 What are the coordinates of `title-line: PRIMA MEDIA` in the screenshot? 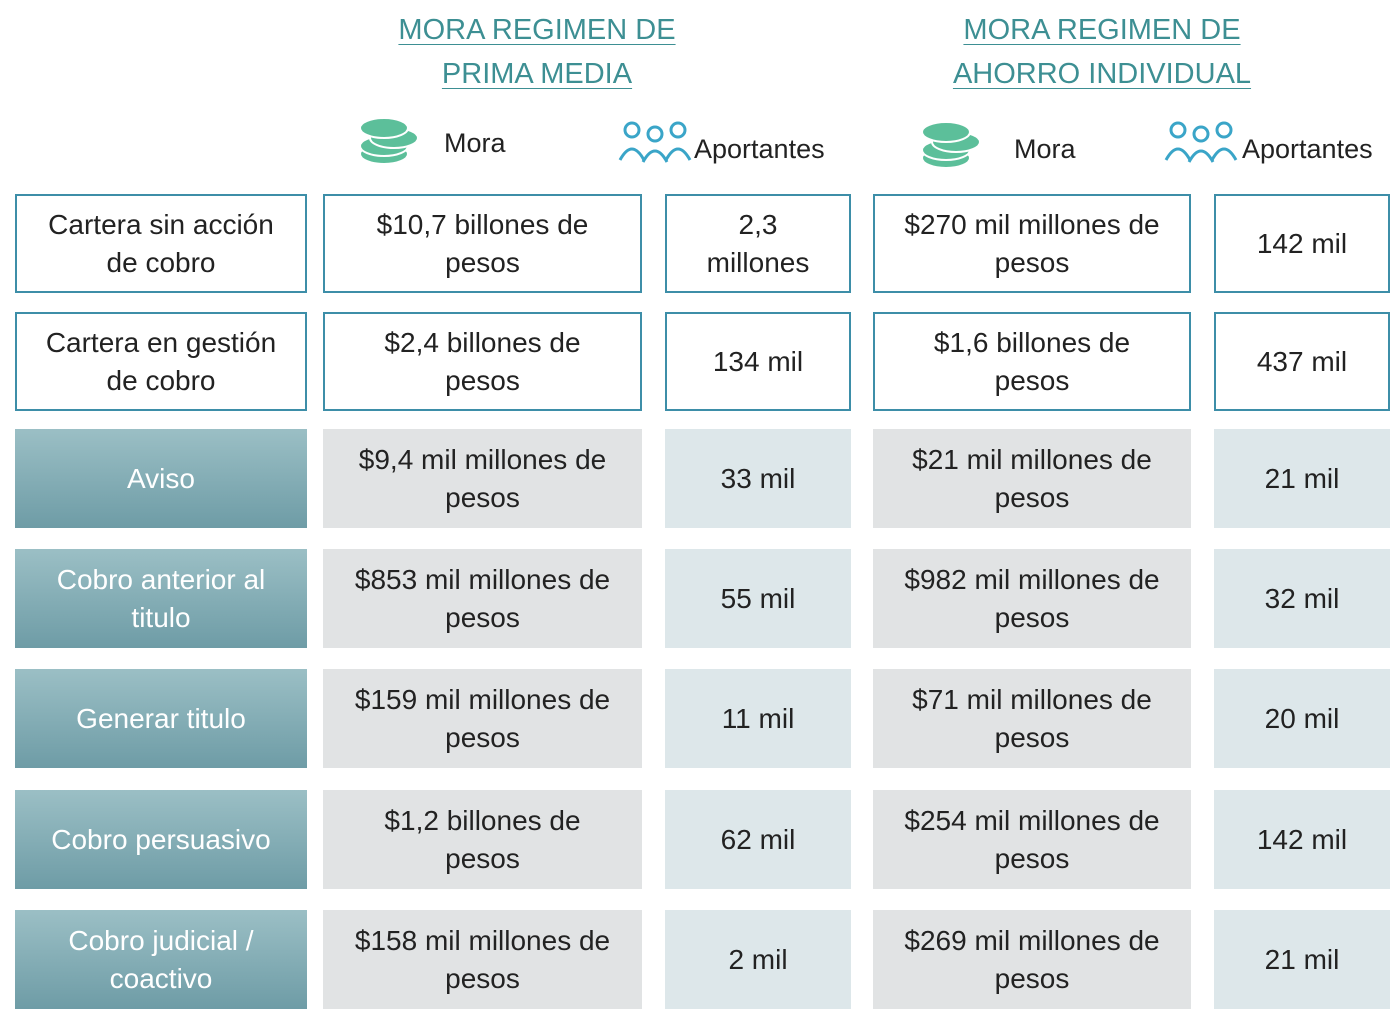 It's located at (537, 74).